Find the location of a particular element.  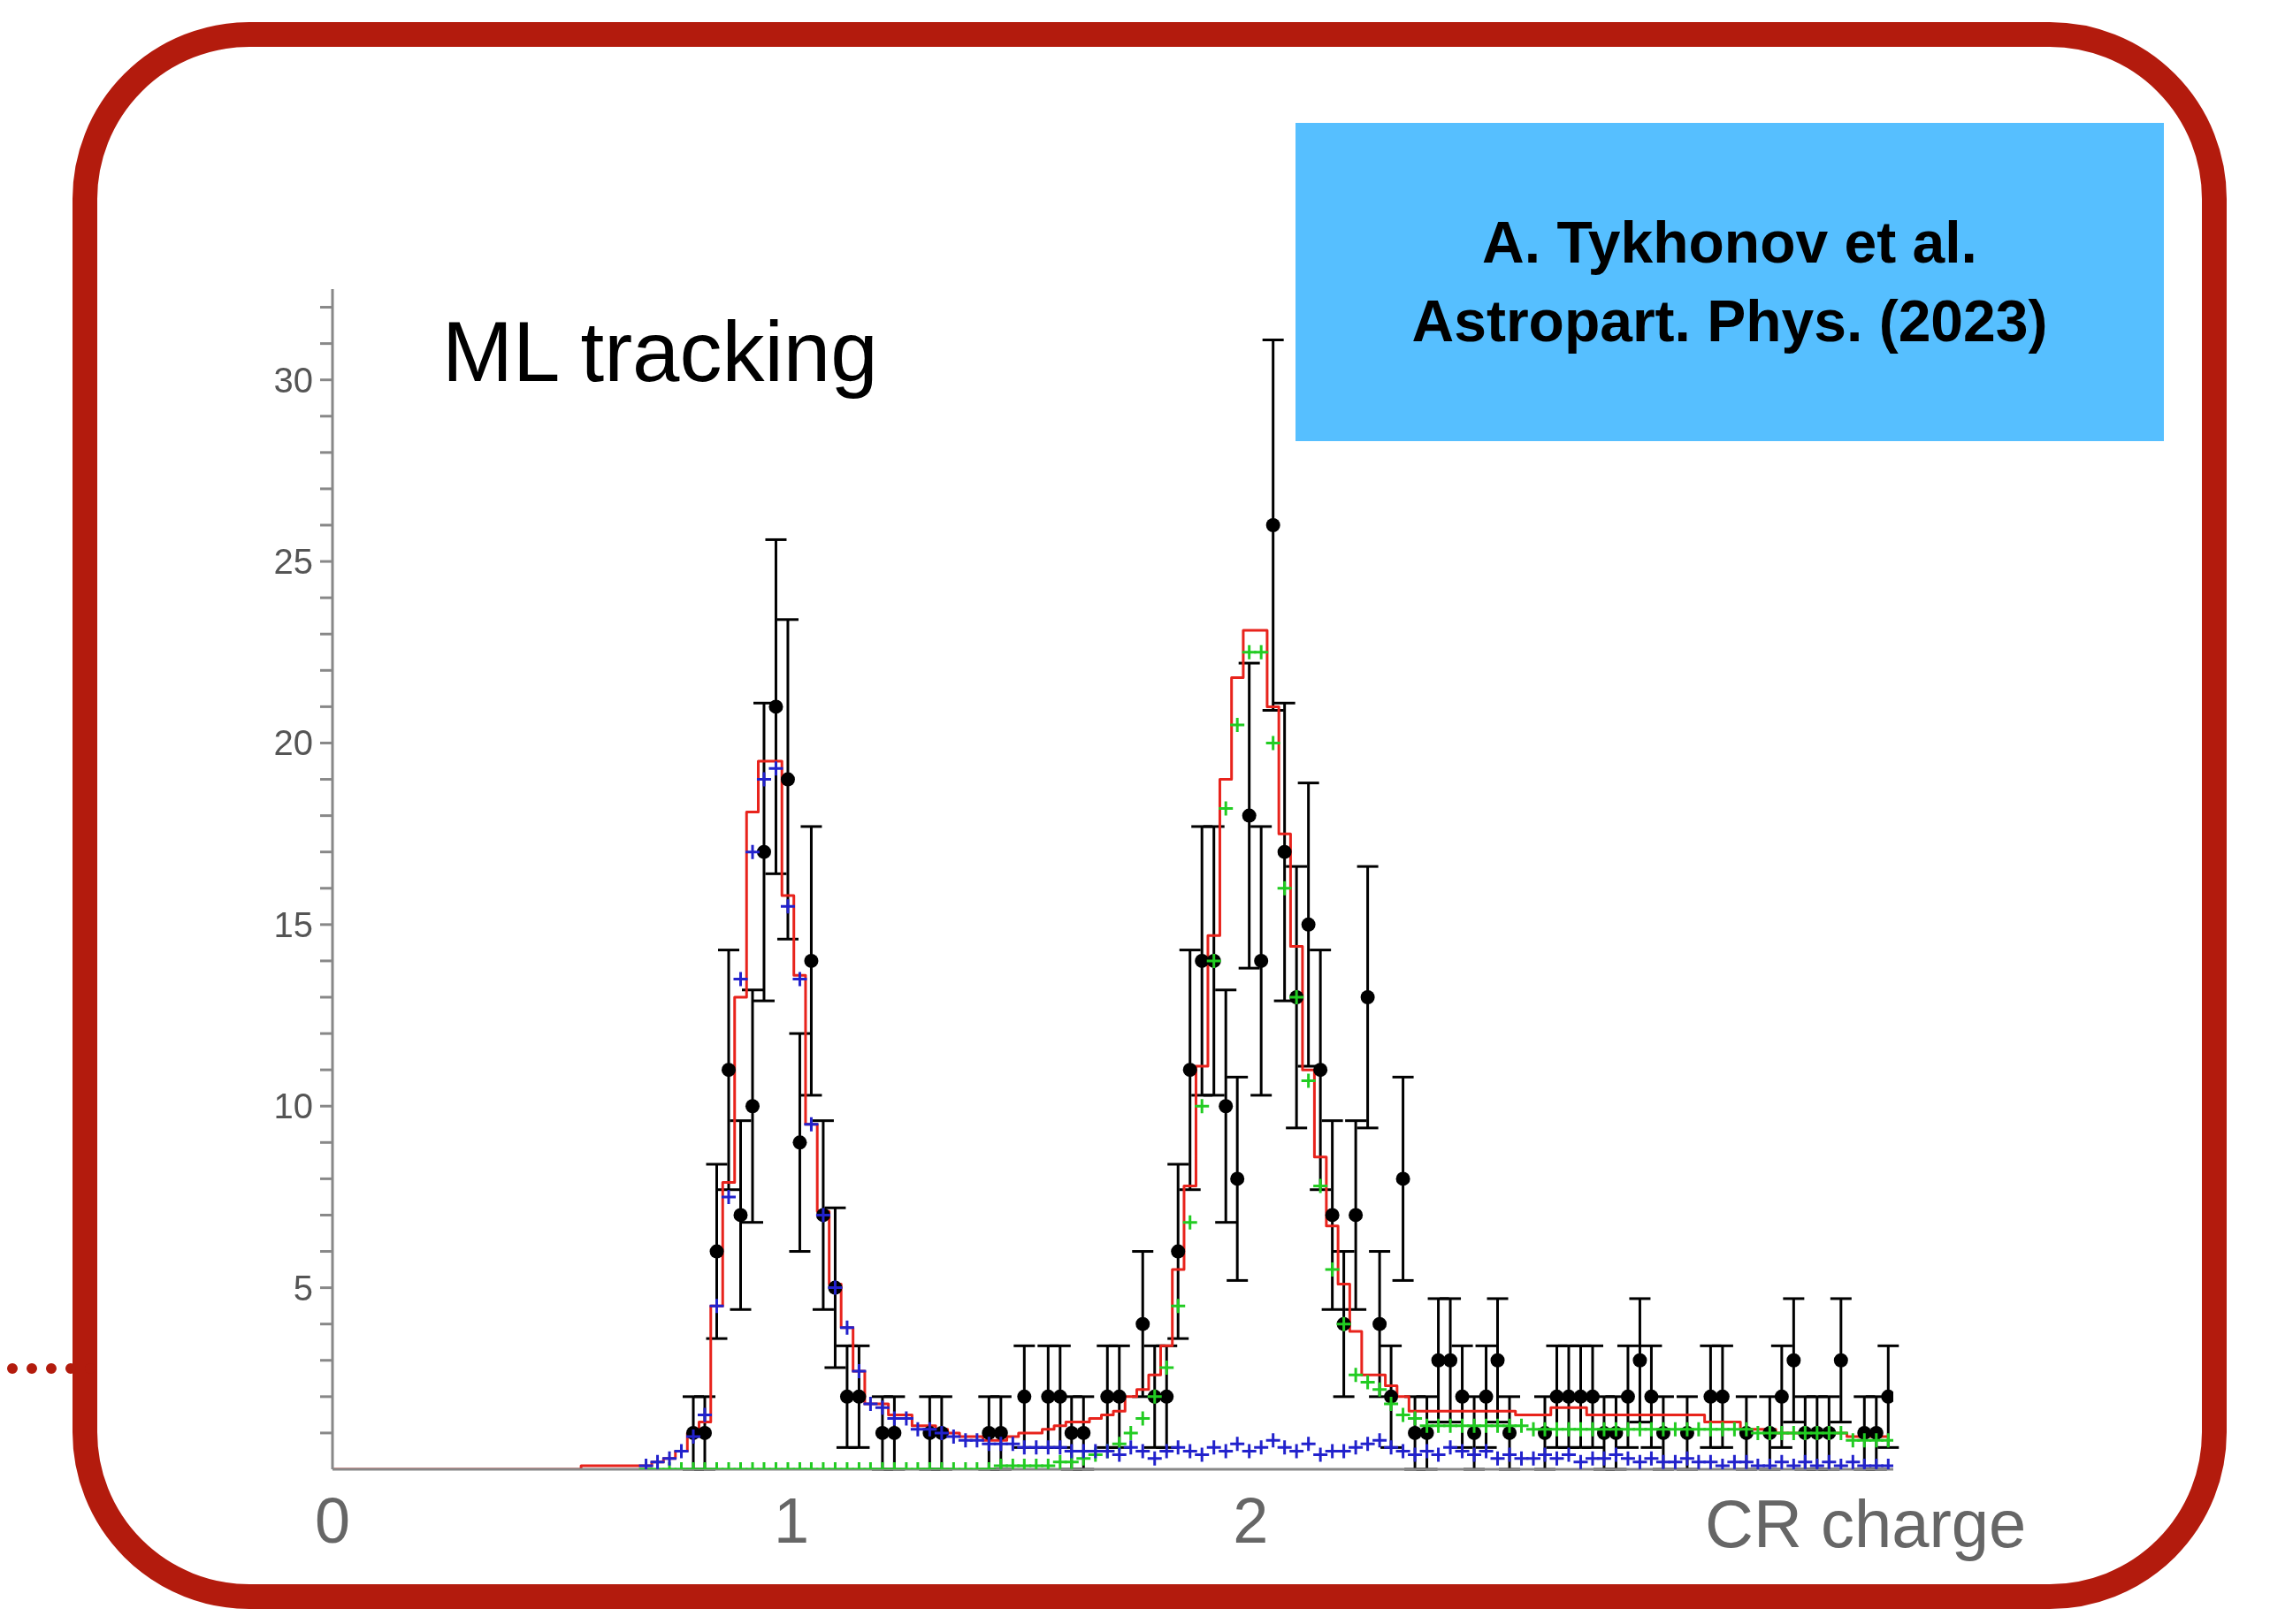

x-tick-label: 0 is located at coordinates (332, 1520).